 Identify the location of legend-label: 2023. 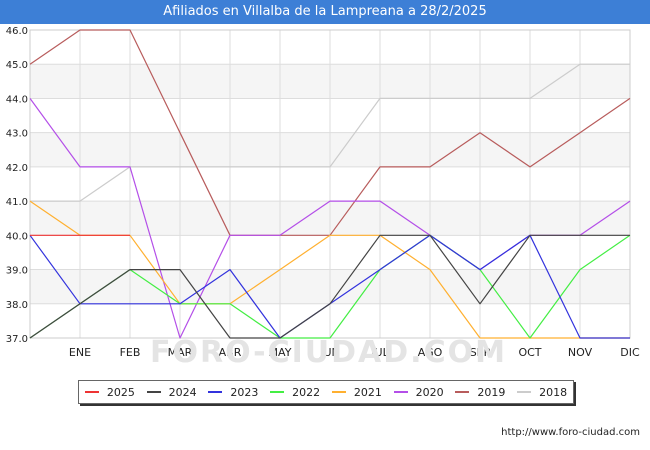
(244, 392).